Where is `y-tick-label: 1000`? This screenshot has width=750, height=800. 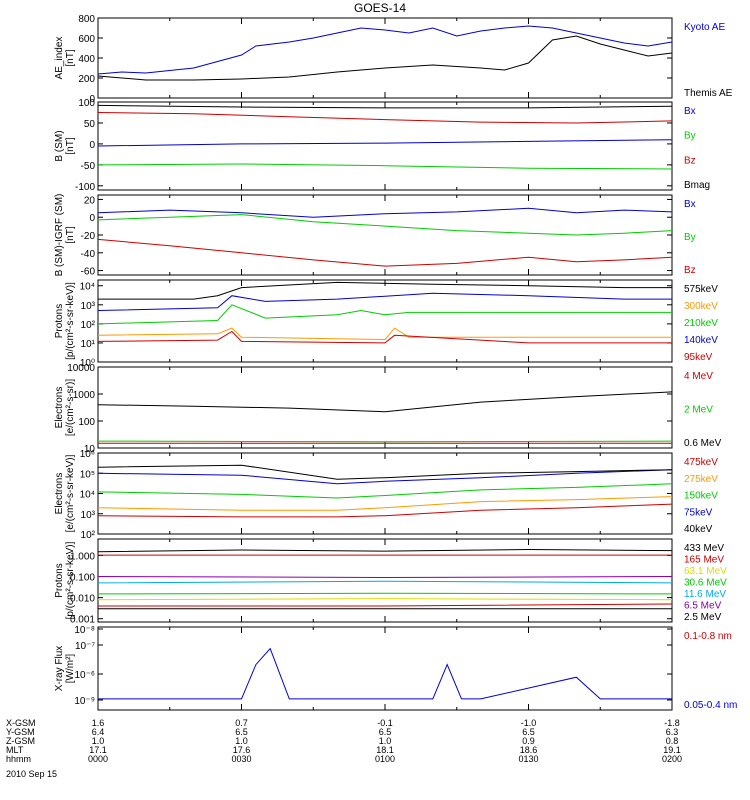
y-tick-label: 1000 is located at coordinates (84, 395).